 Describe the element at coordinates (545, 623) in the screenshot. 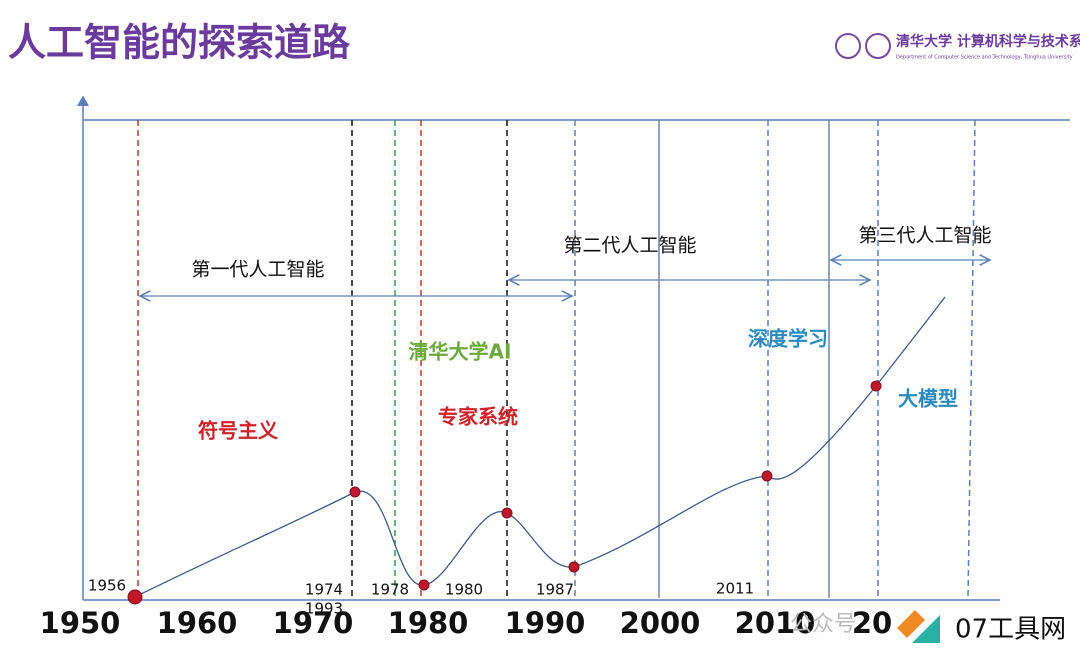

I see `axis-label: 1990` at that location.